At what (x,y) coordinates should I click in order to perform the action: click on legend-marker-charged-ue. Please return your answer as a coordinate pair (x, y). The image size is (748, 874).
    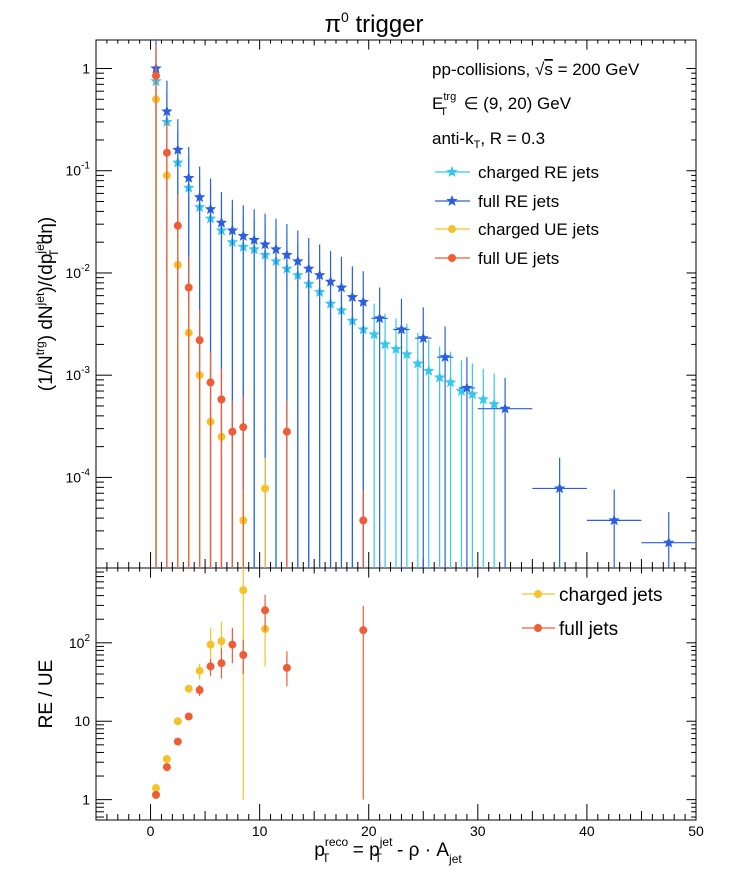
    Looking at the image, I should click on (452, 229).